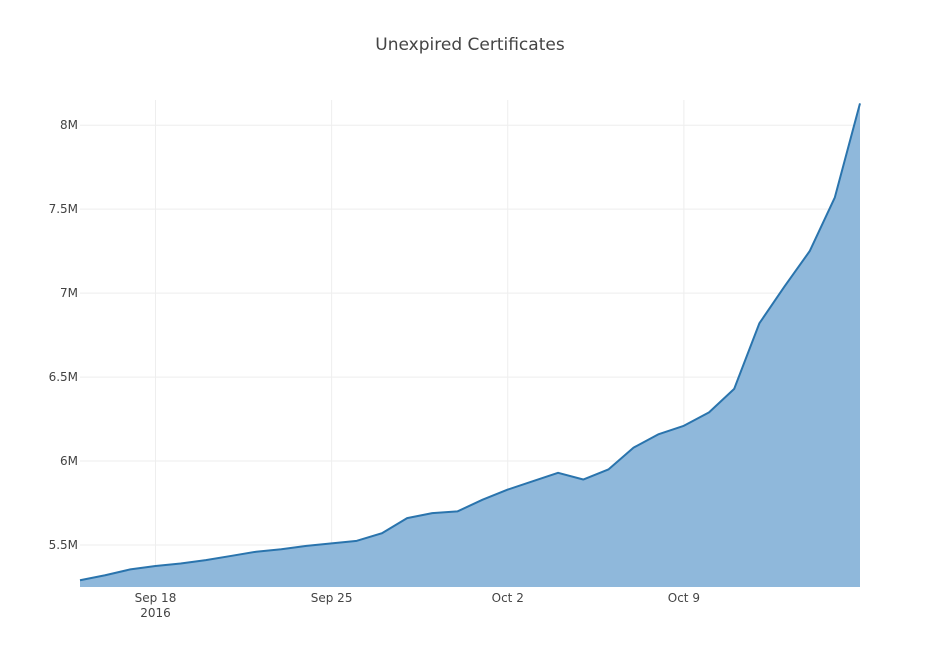  I want to click on x-tick-label: Oct 2, so click(508, 598).